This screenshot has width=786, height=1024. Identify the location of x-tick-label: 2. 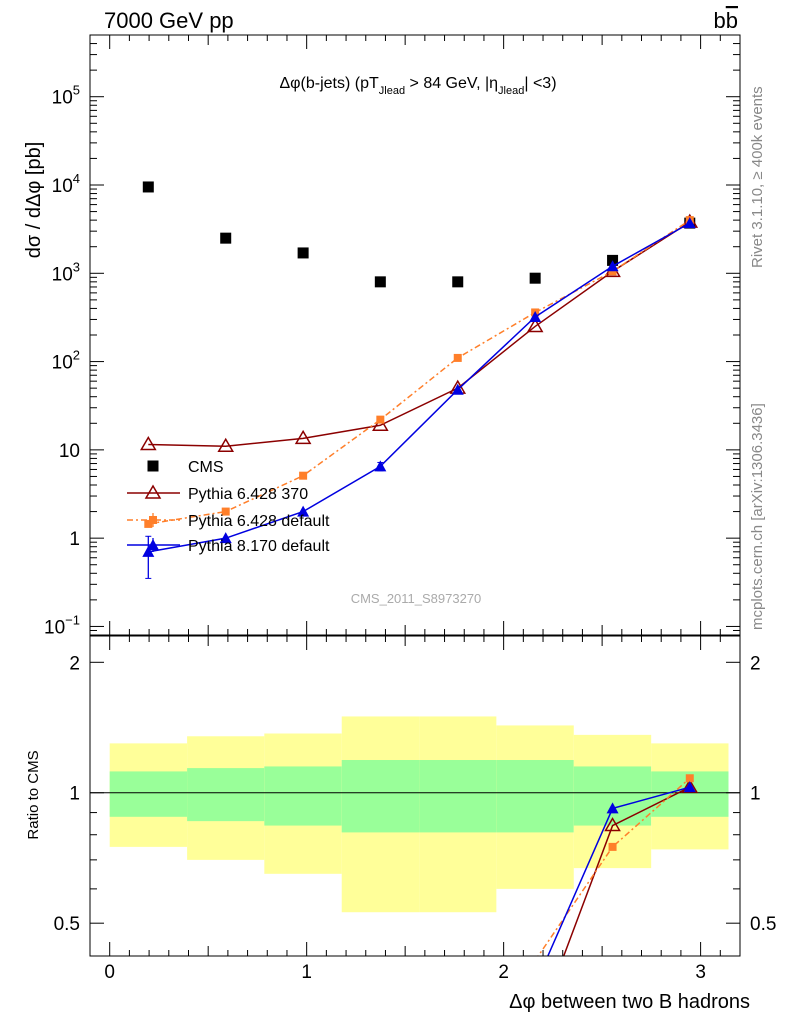
(503, 972).